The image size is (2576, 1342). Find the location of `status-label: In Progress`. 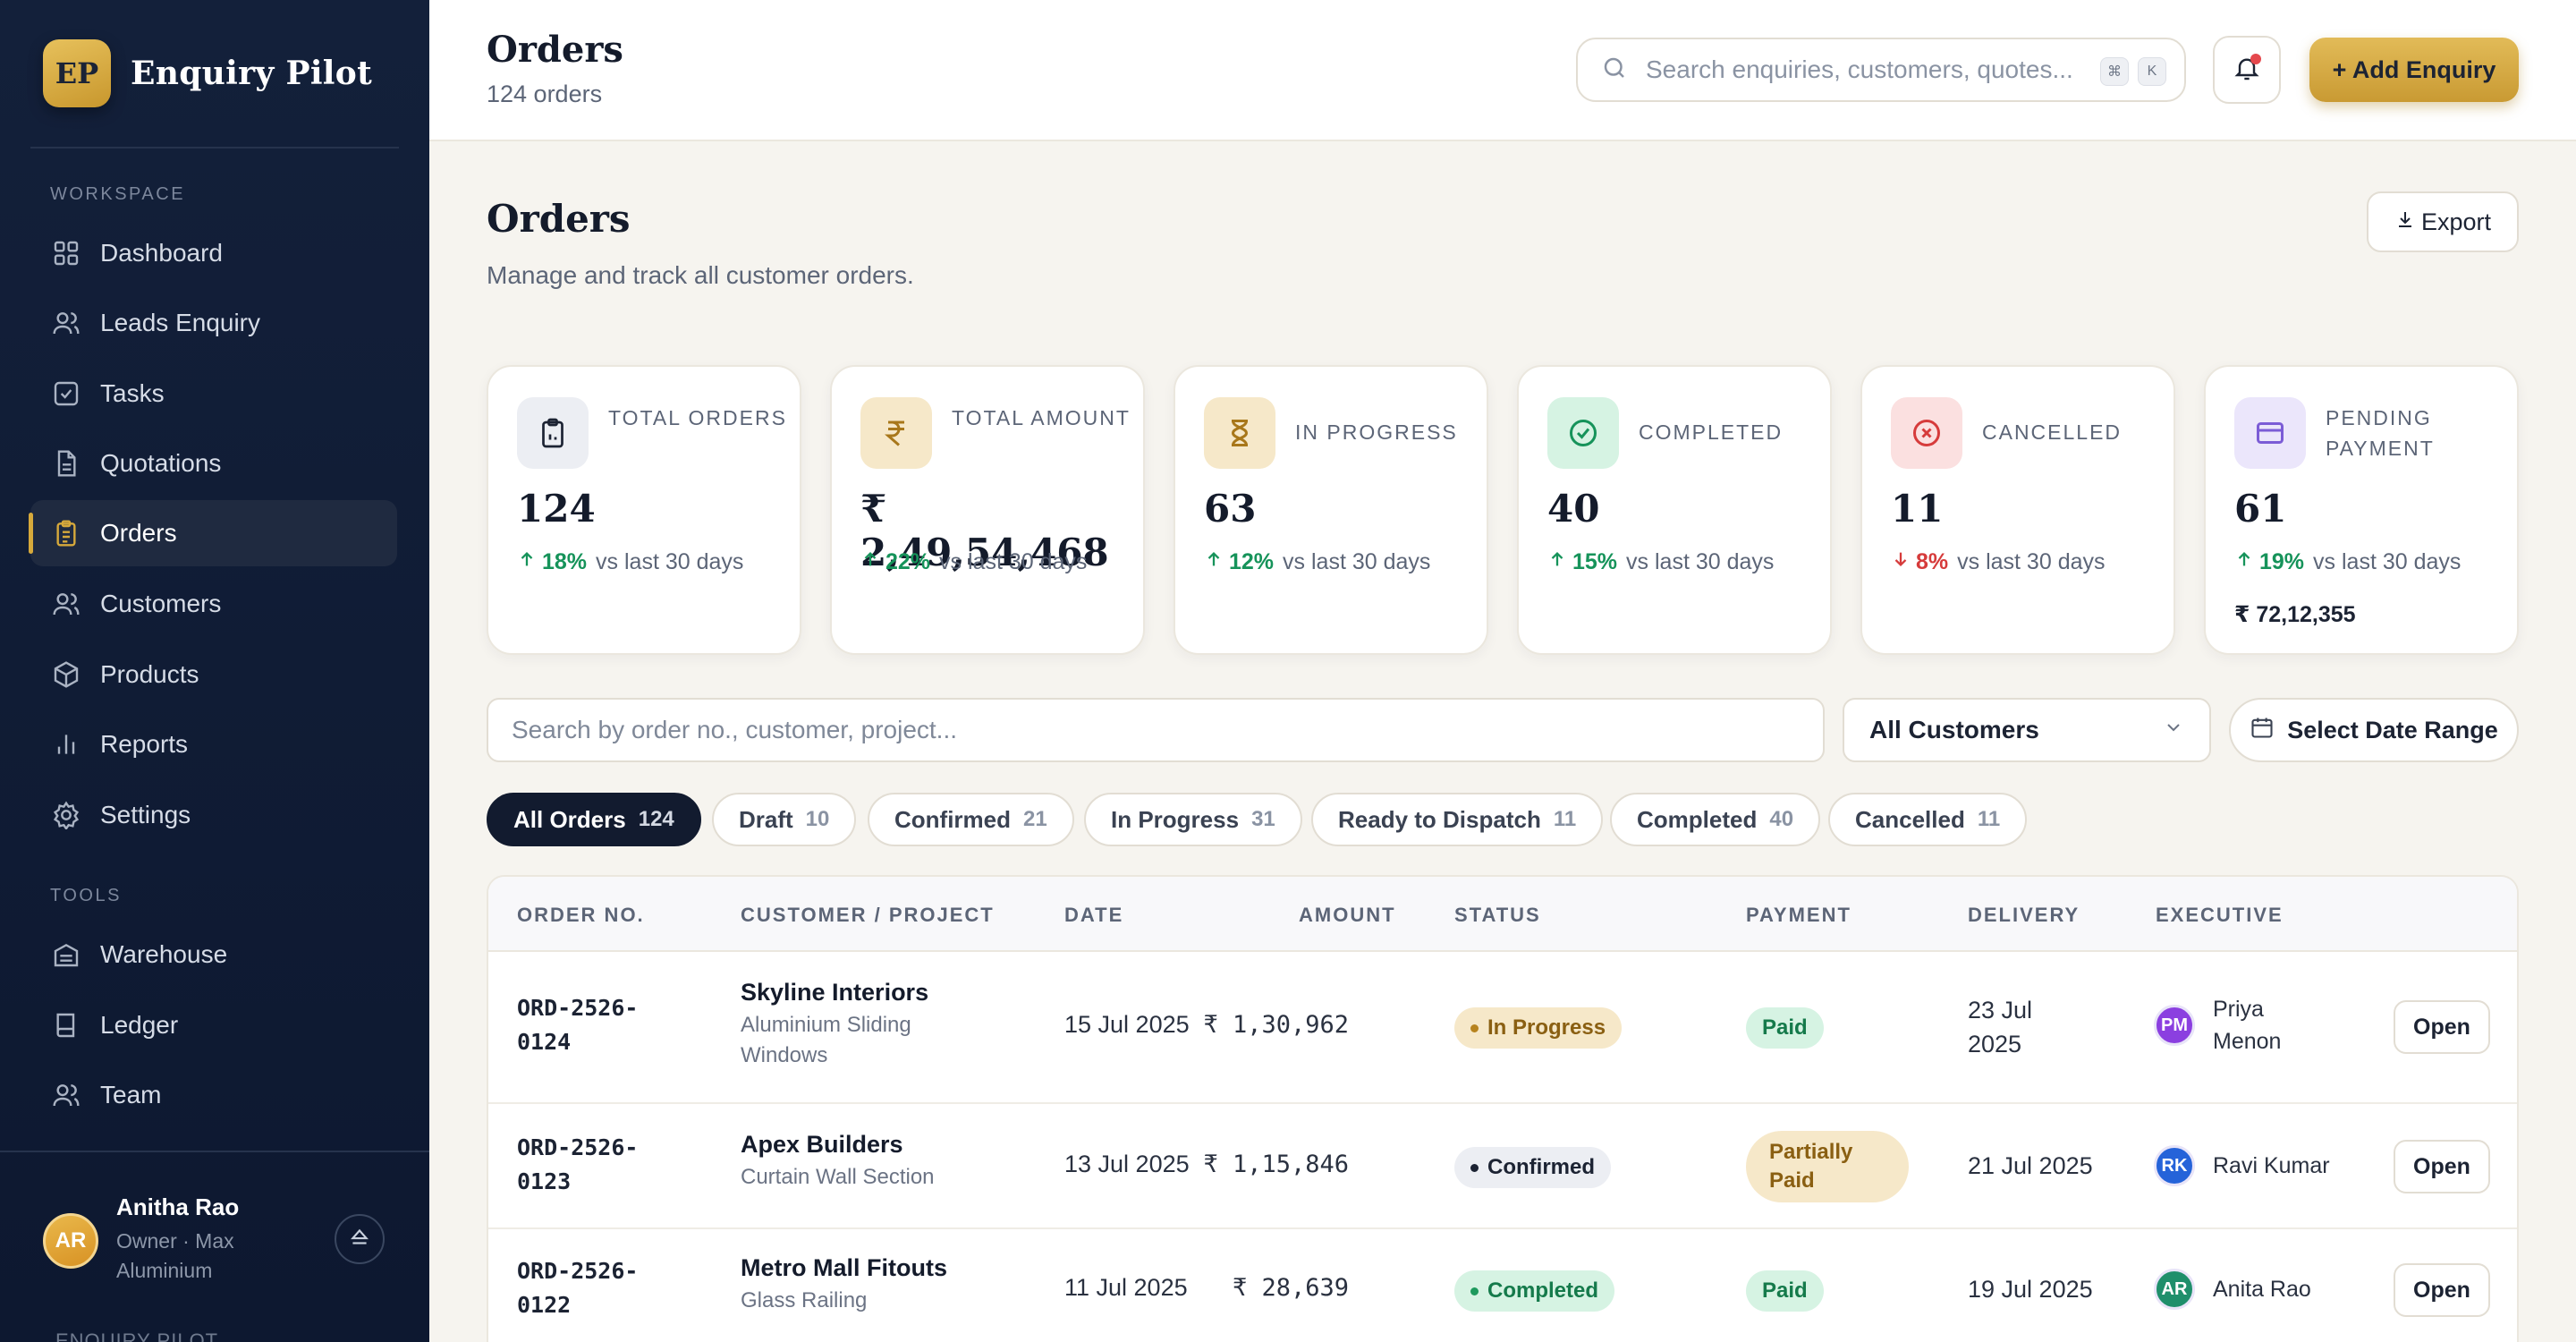

status-label: In Progress is located at coordinates (1546, 1027).